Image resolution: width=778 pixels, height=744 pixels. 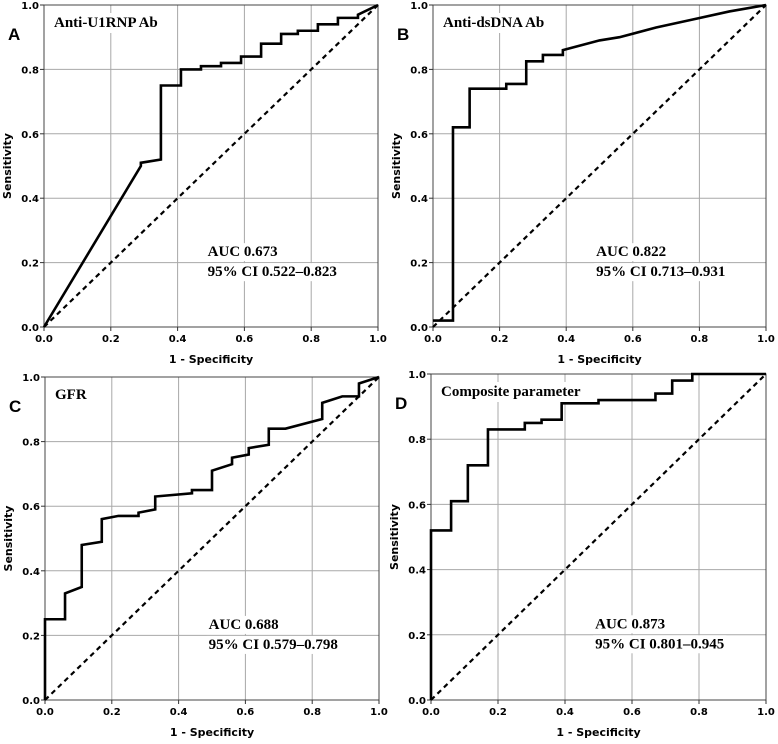 I want to click on panel-letter: C, so click(x=15, y=406).